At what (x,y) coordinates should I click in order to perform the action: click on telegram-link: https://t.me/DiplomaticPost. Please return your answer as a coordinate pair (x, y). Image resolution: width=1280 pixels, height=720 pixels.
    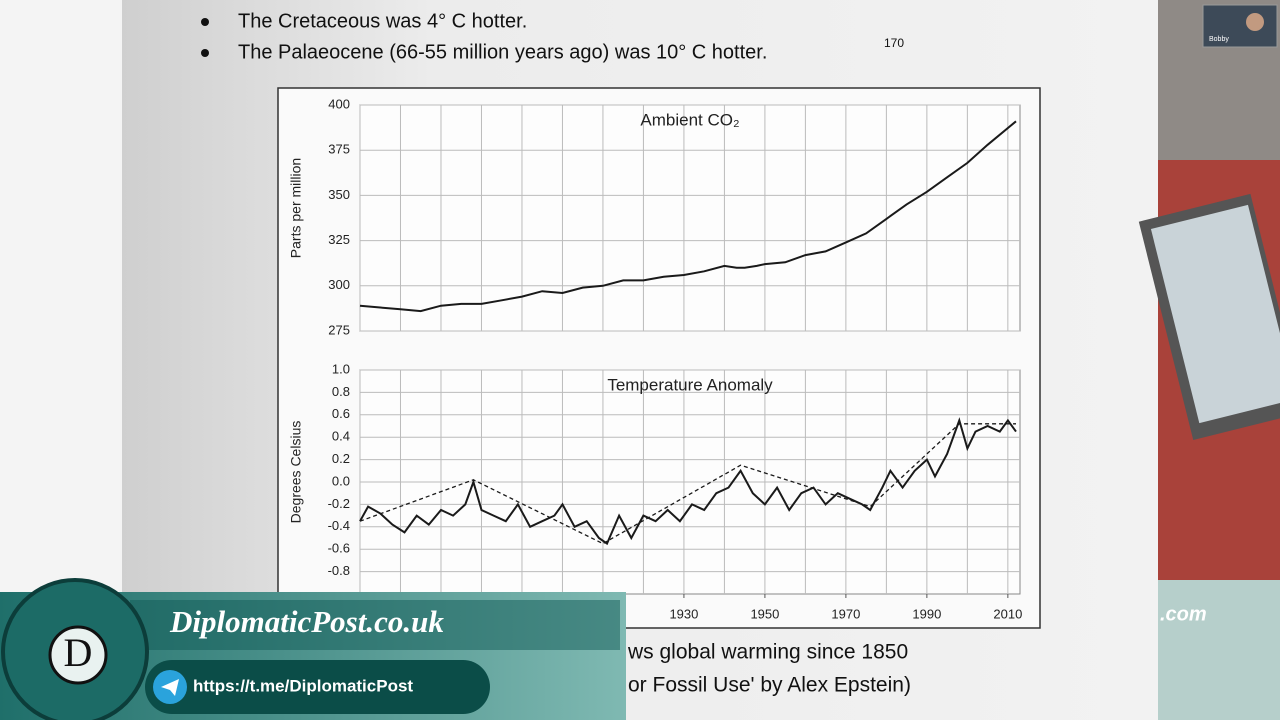
    Looking at the image, I should click on (303, 685).